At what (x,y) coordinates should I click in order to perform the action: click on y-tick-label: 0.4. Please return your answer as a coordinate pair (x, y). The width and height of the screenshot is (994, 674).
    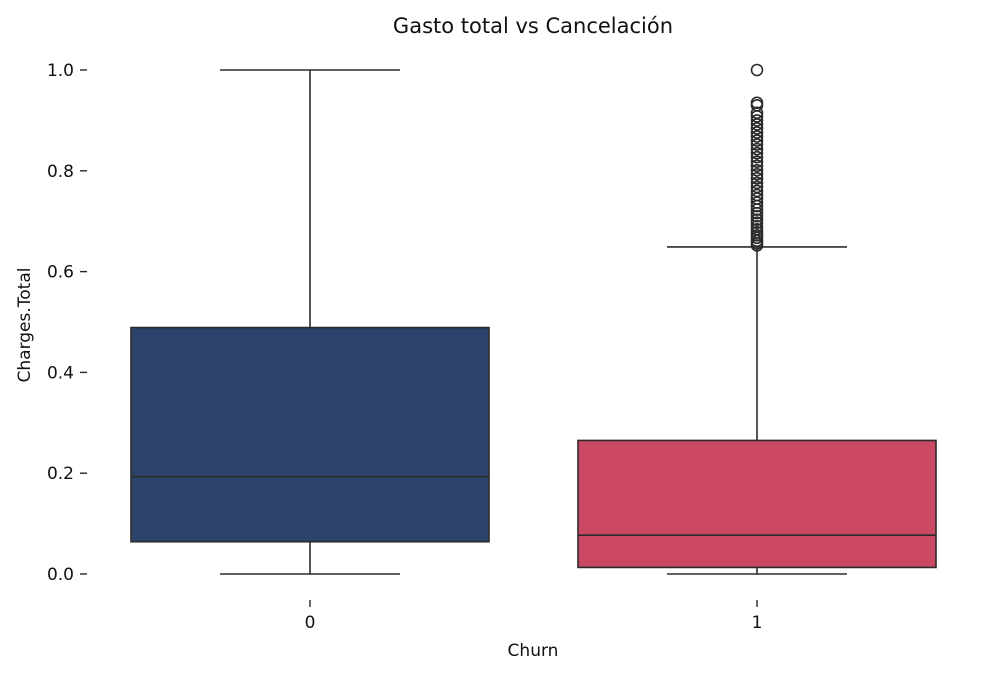
    Looking at the image, I should click on (60, 373).